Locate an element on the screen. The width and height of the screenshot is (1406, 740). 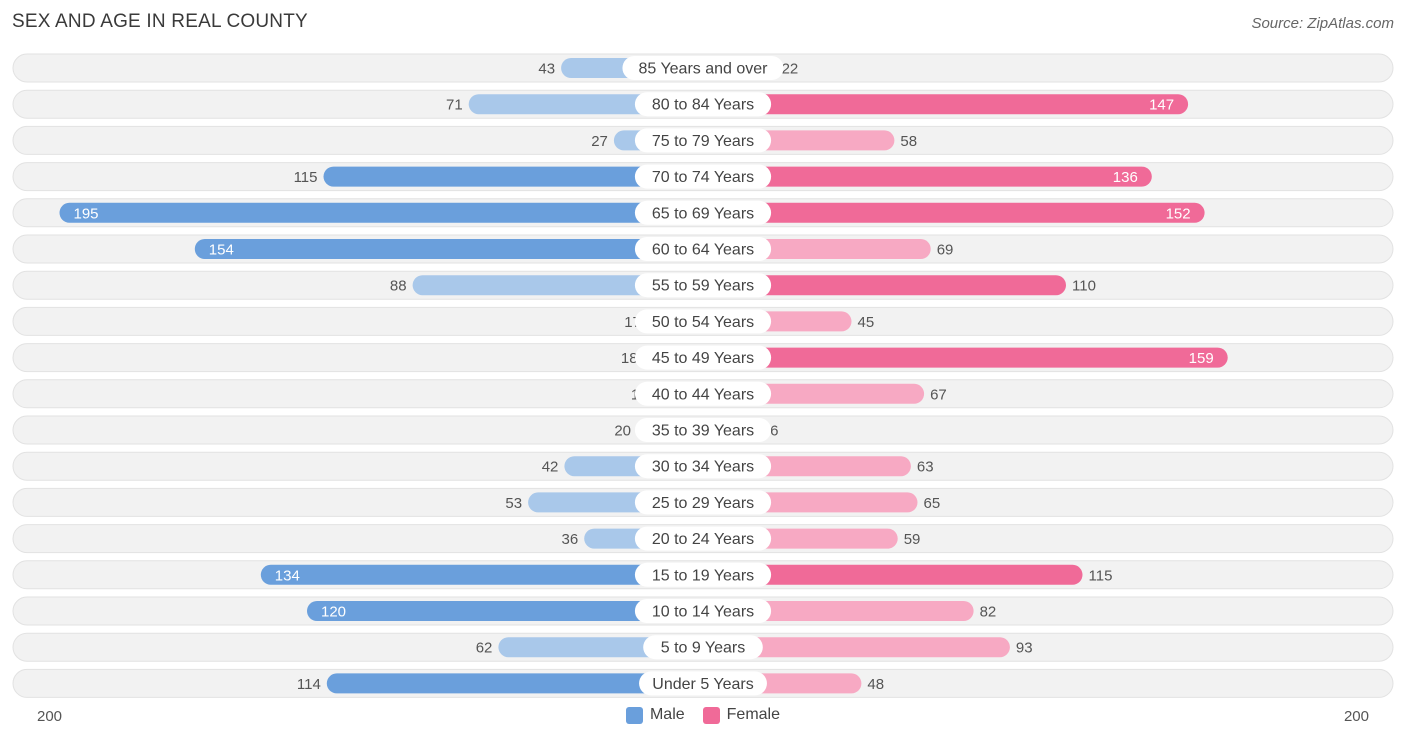
category-label: 60 to 64 Years is located at coordinates (703, 250).